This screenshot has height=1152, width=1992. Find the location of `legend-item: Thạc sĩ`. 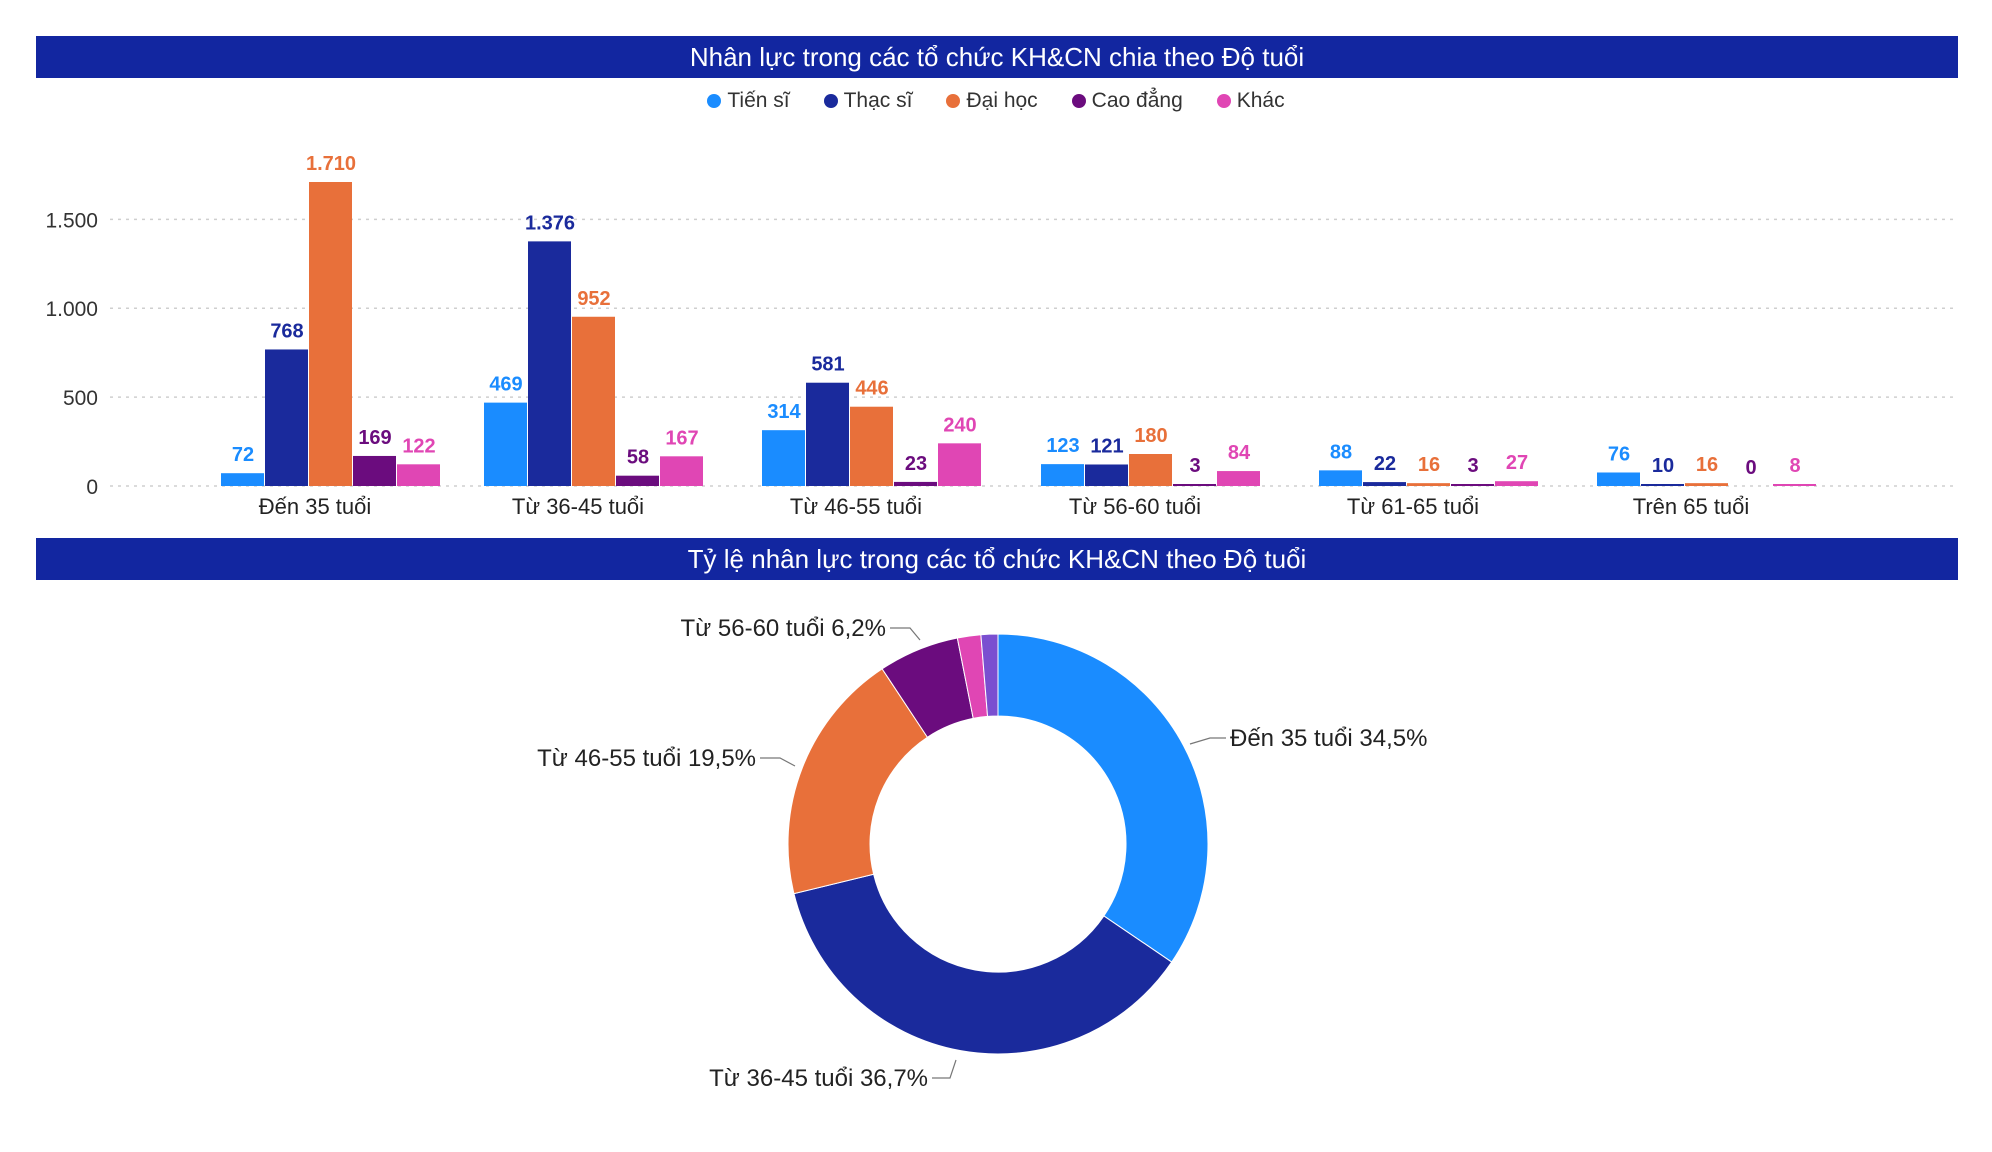

legend-item: Thạc sĩ is located at coordinates (868, 101).